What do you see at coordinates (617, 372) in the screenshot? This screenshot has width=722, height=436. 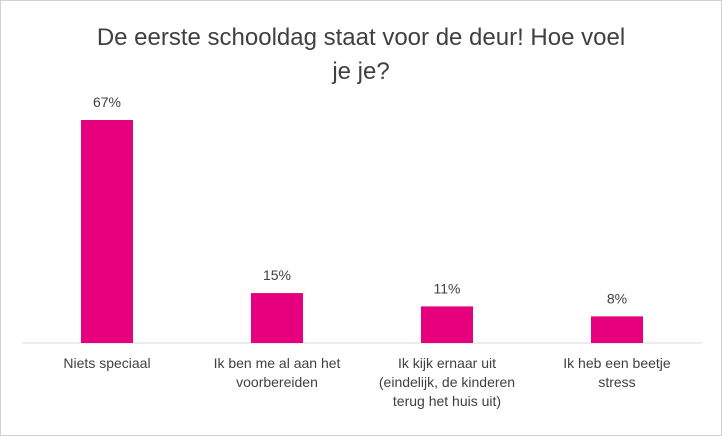 I see `x-tick-label: Ik heb een beetje stress` at bounding box center [617, 372].